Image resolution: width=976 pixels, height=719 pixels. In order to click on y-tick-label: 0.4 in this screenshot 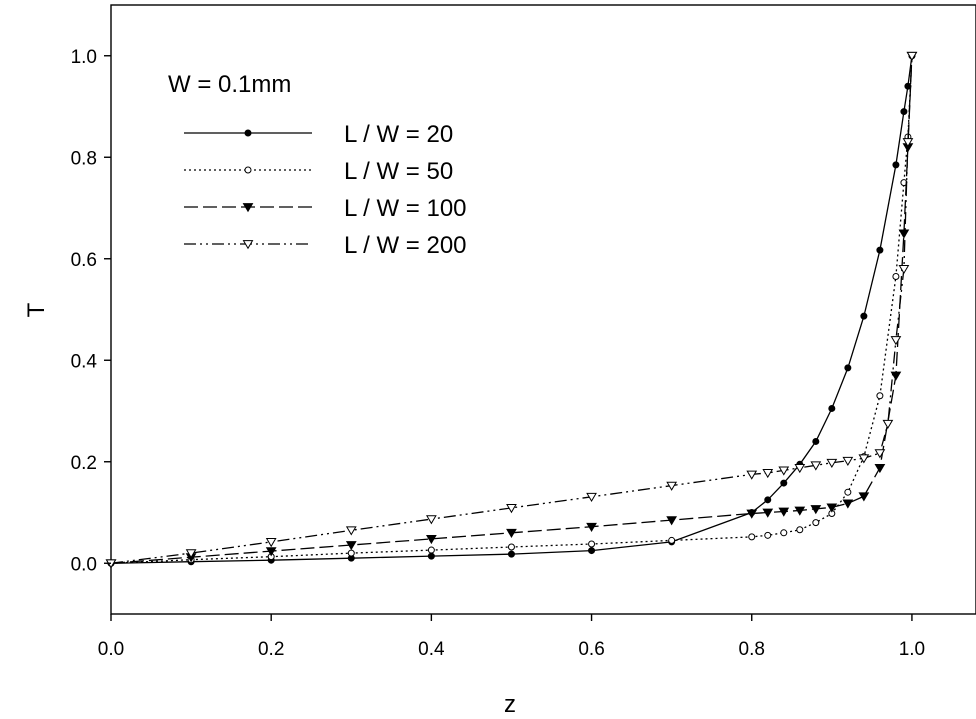, I will do `click(84, 361)`.